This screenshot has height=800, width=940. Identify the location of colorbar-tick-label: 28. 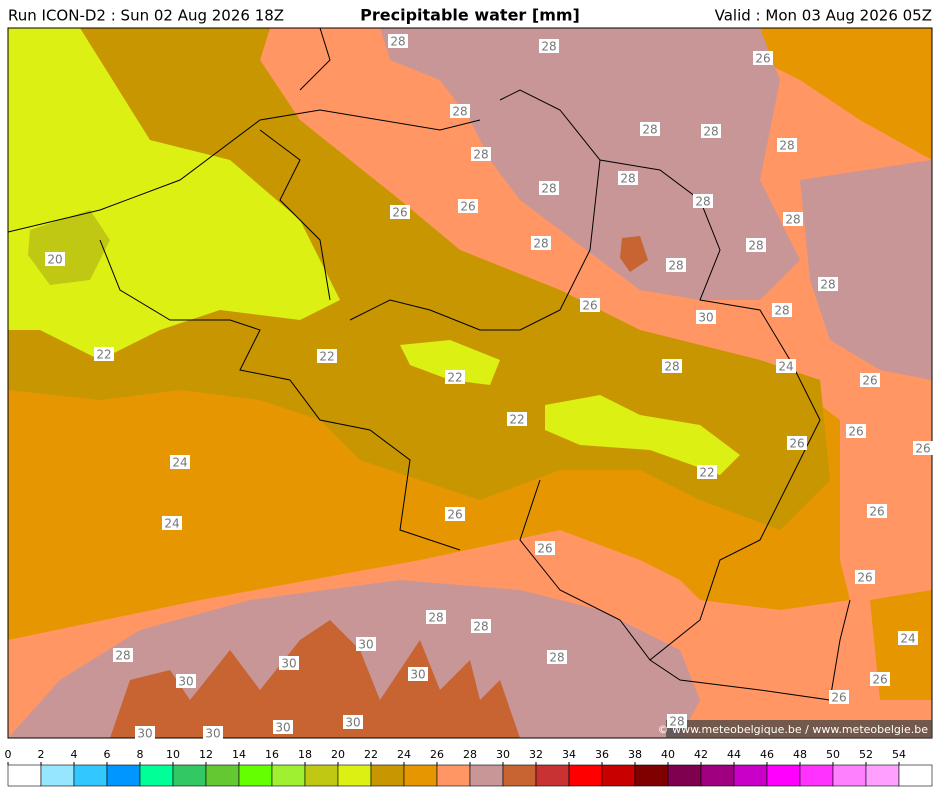
(470, 754).